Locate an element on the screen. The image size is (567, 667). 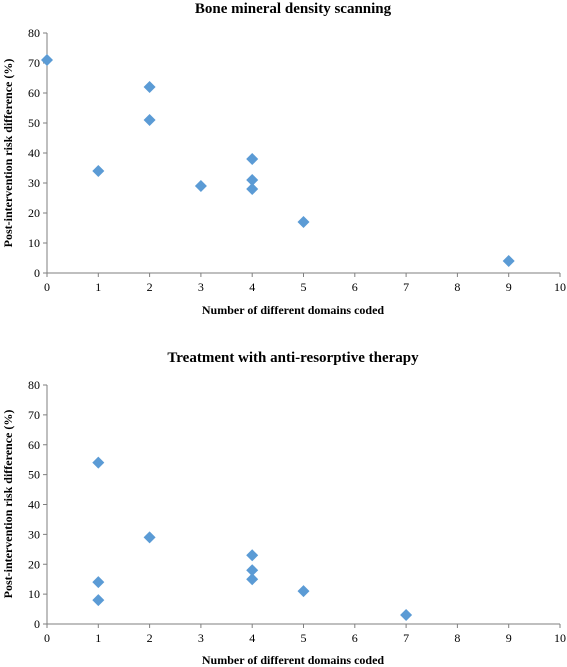
chart-title: Bone mineral density scanning is located at coordinates (293, 9).